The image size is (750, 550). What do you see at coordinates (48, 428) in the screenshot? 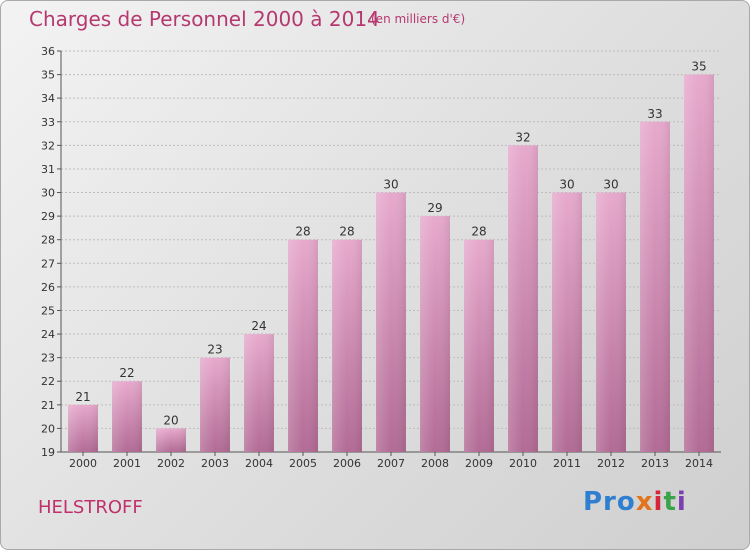
I see `y-tick-label: 20` at bounding box center [48, 428].